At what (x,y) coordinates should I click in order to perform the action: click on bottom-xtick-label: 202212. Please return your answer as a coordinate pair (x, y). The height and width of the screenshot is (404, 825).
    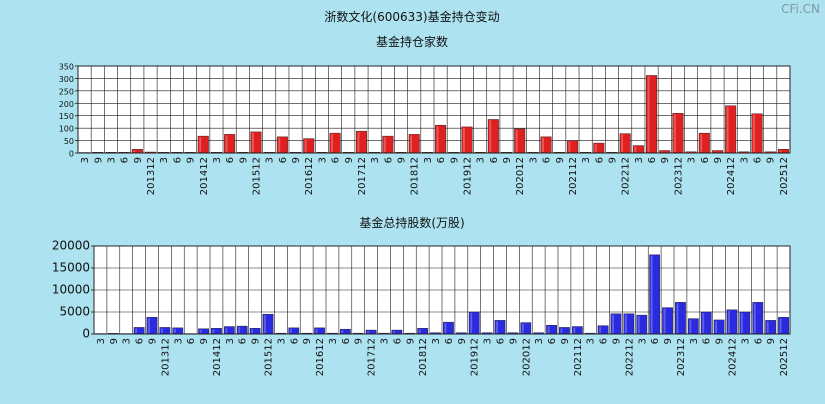
    Looking at the image, I should click on (629, 357).